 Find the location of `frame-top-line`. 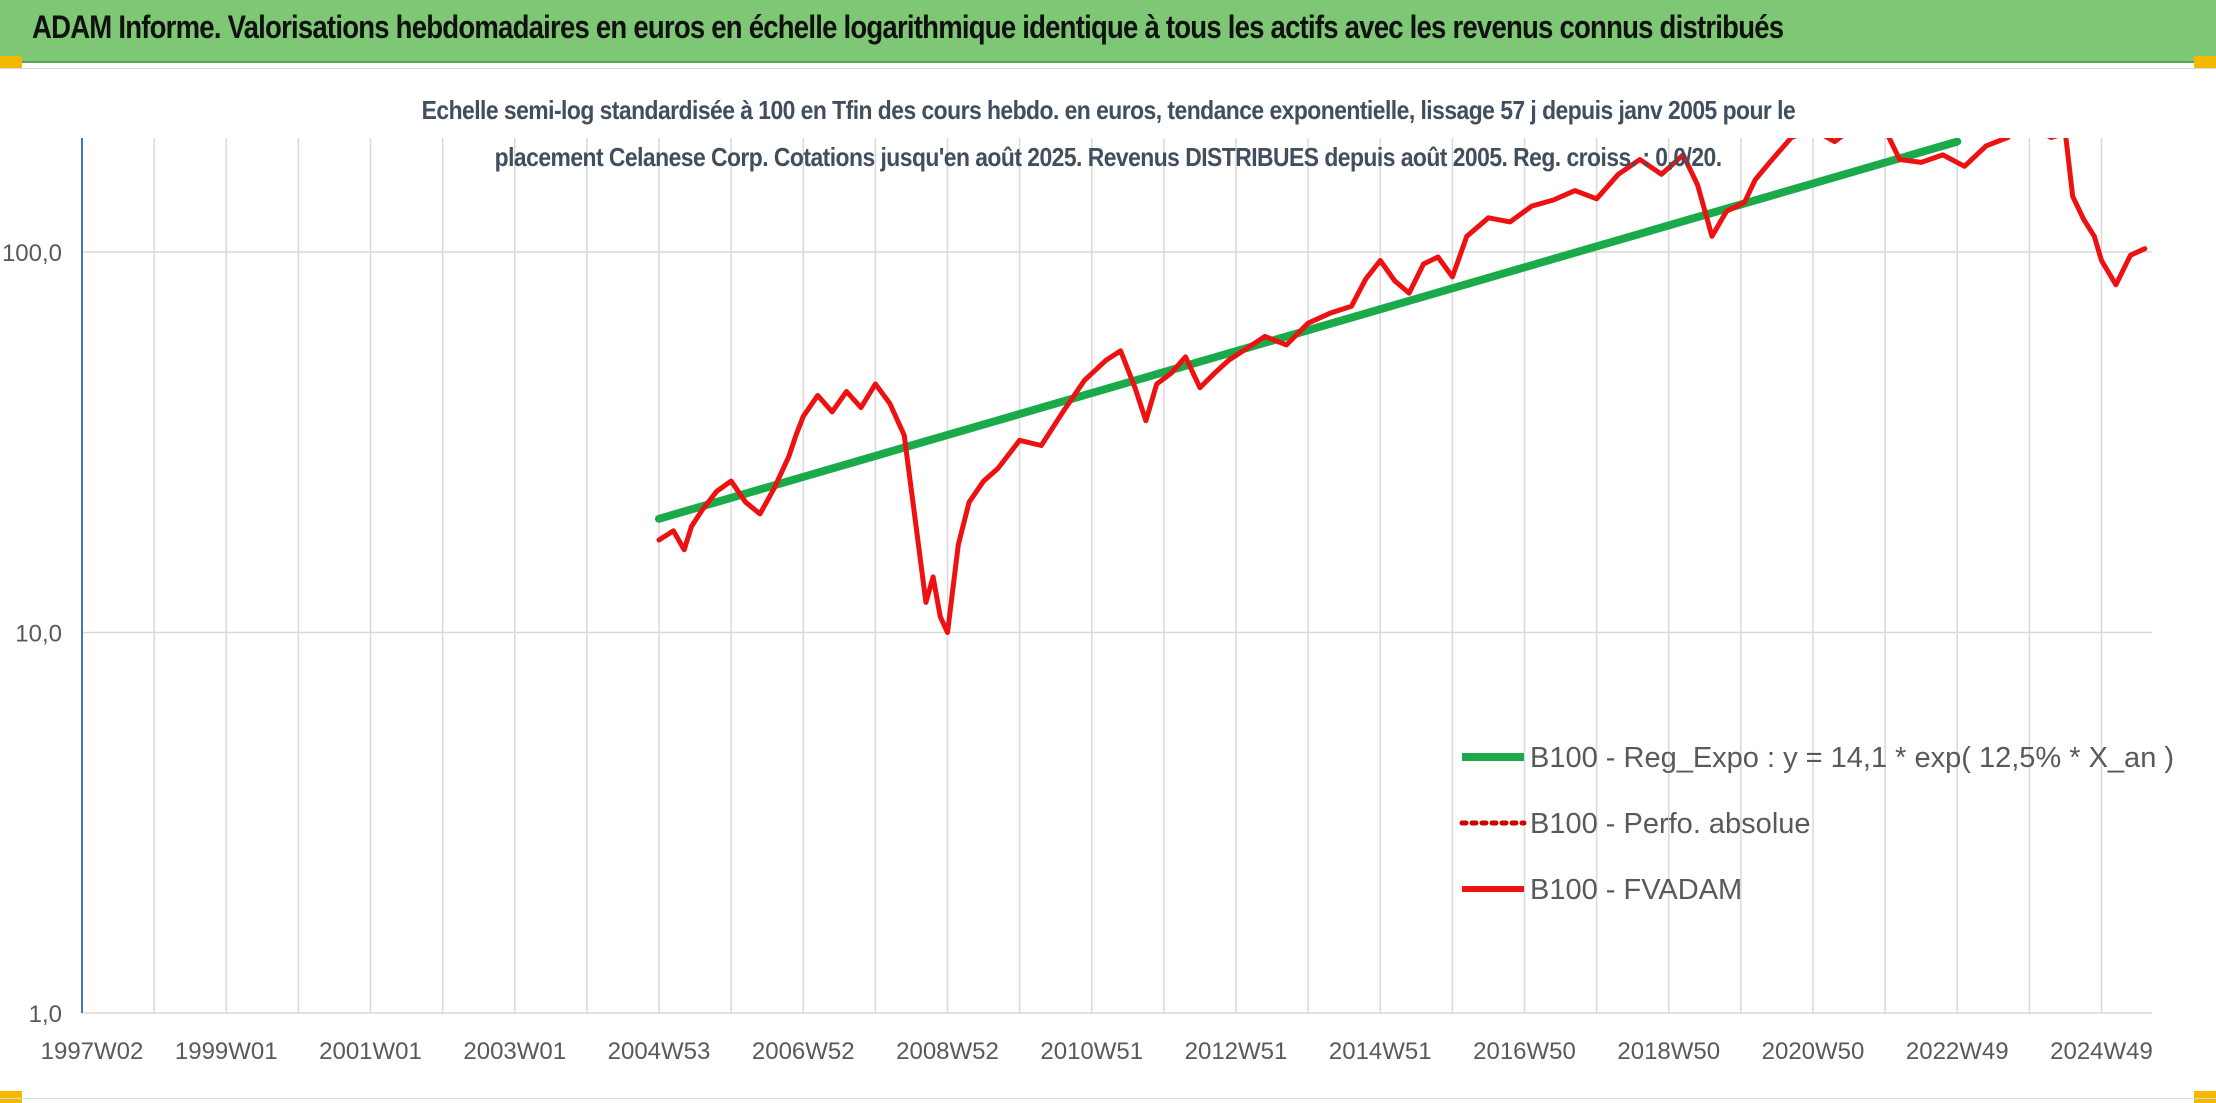

frame-top-line is located at coordinates (1108, 68).